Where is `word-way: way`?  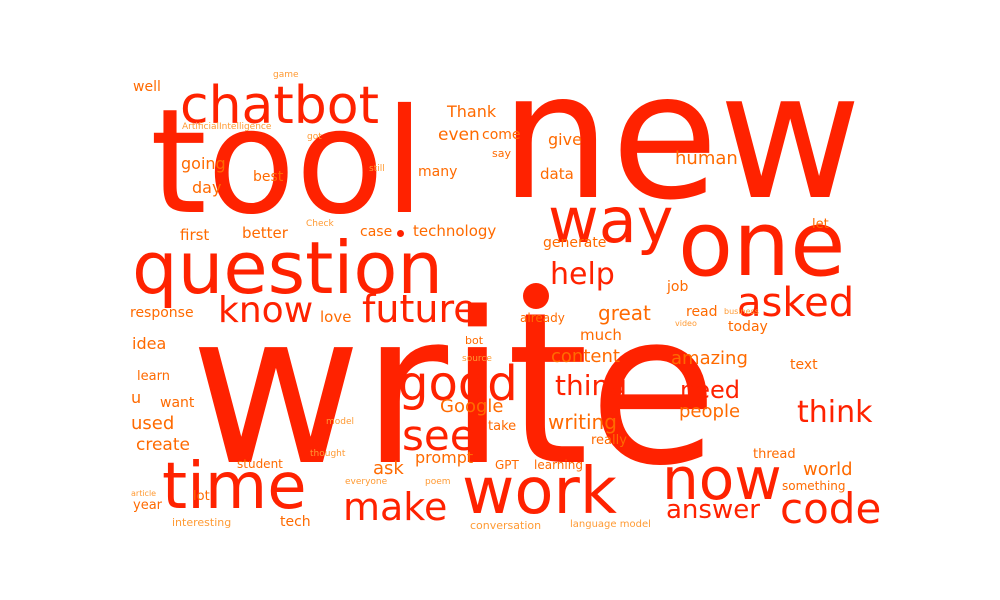 word-way: way is located at coordinates (611, 220).